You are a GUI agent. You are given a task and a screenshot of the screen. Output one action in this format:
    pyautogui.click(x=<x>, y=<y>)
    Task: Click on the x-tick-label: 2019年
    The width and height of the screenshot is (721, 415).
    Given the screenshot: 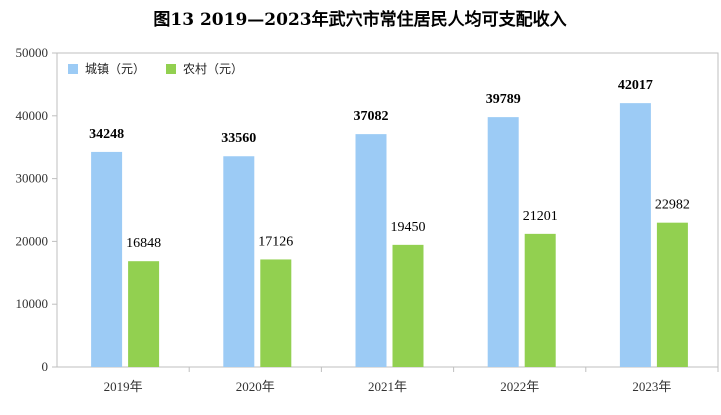 What is the action you would take?
    pyautogui.click(x=123, y=386)
    